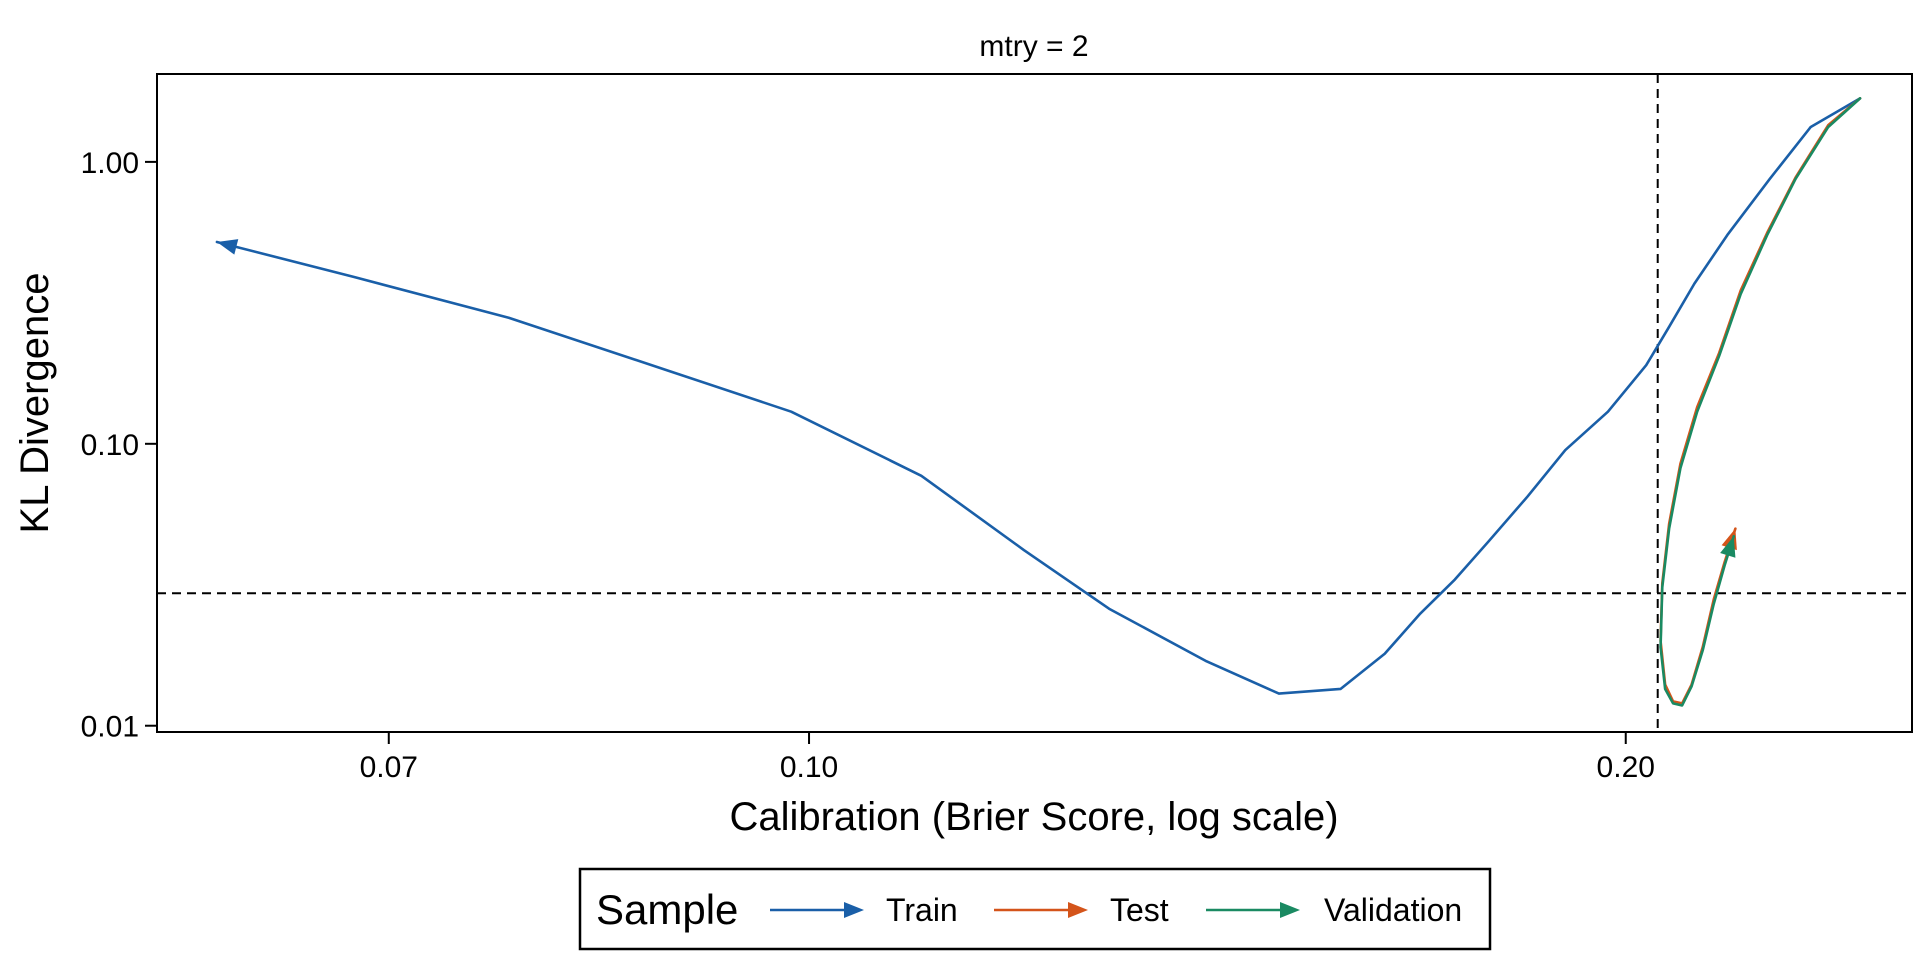 The image size is (1920, 960). What do you see at coordinates (389, 767) in the screenshot?
I see `x-tick-label: 0.07` at bounding box center [389, 767].